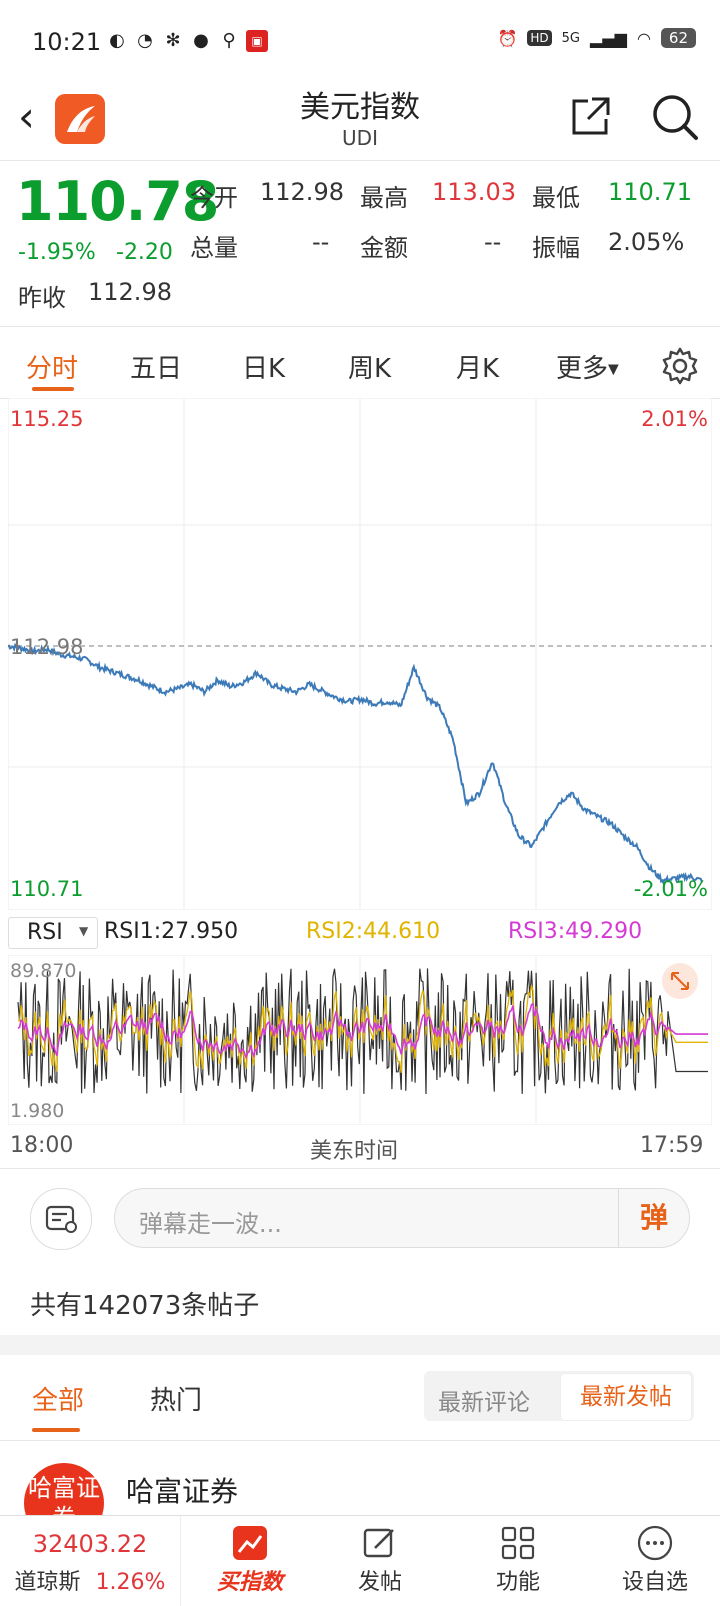 The width and height of the screenshot is (720, 1606). I want to click on app-badge-icon: ▣, so click(257, 41).